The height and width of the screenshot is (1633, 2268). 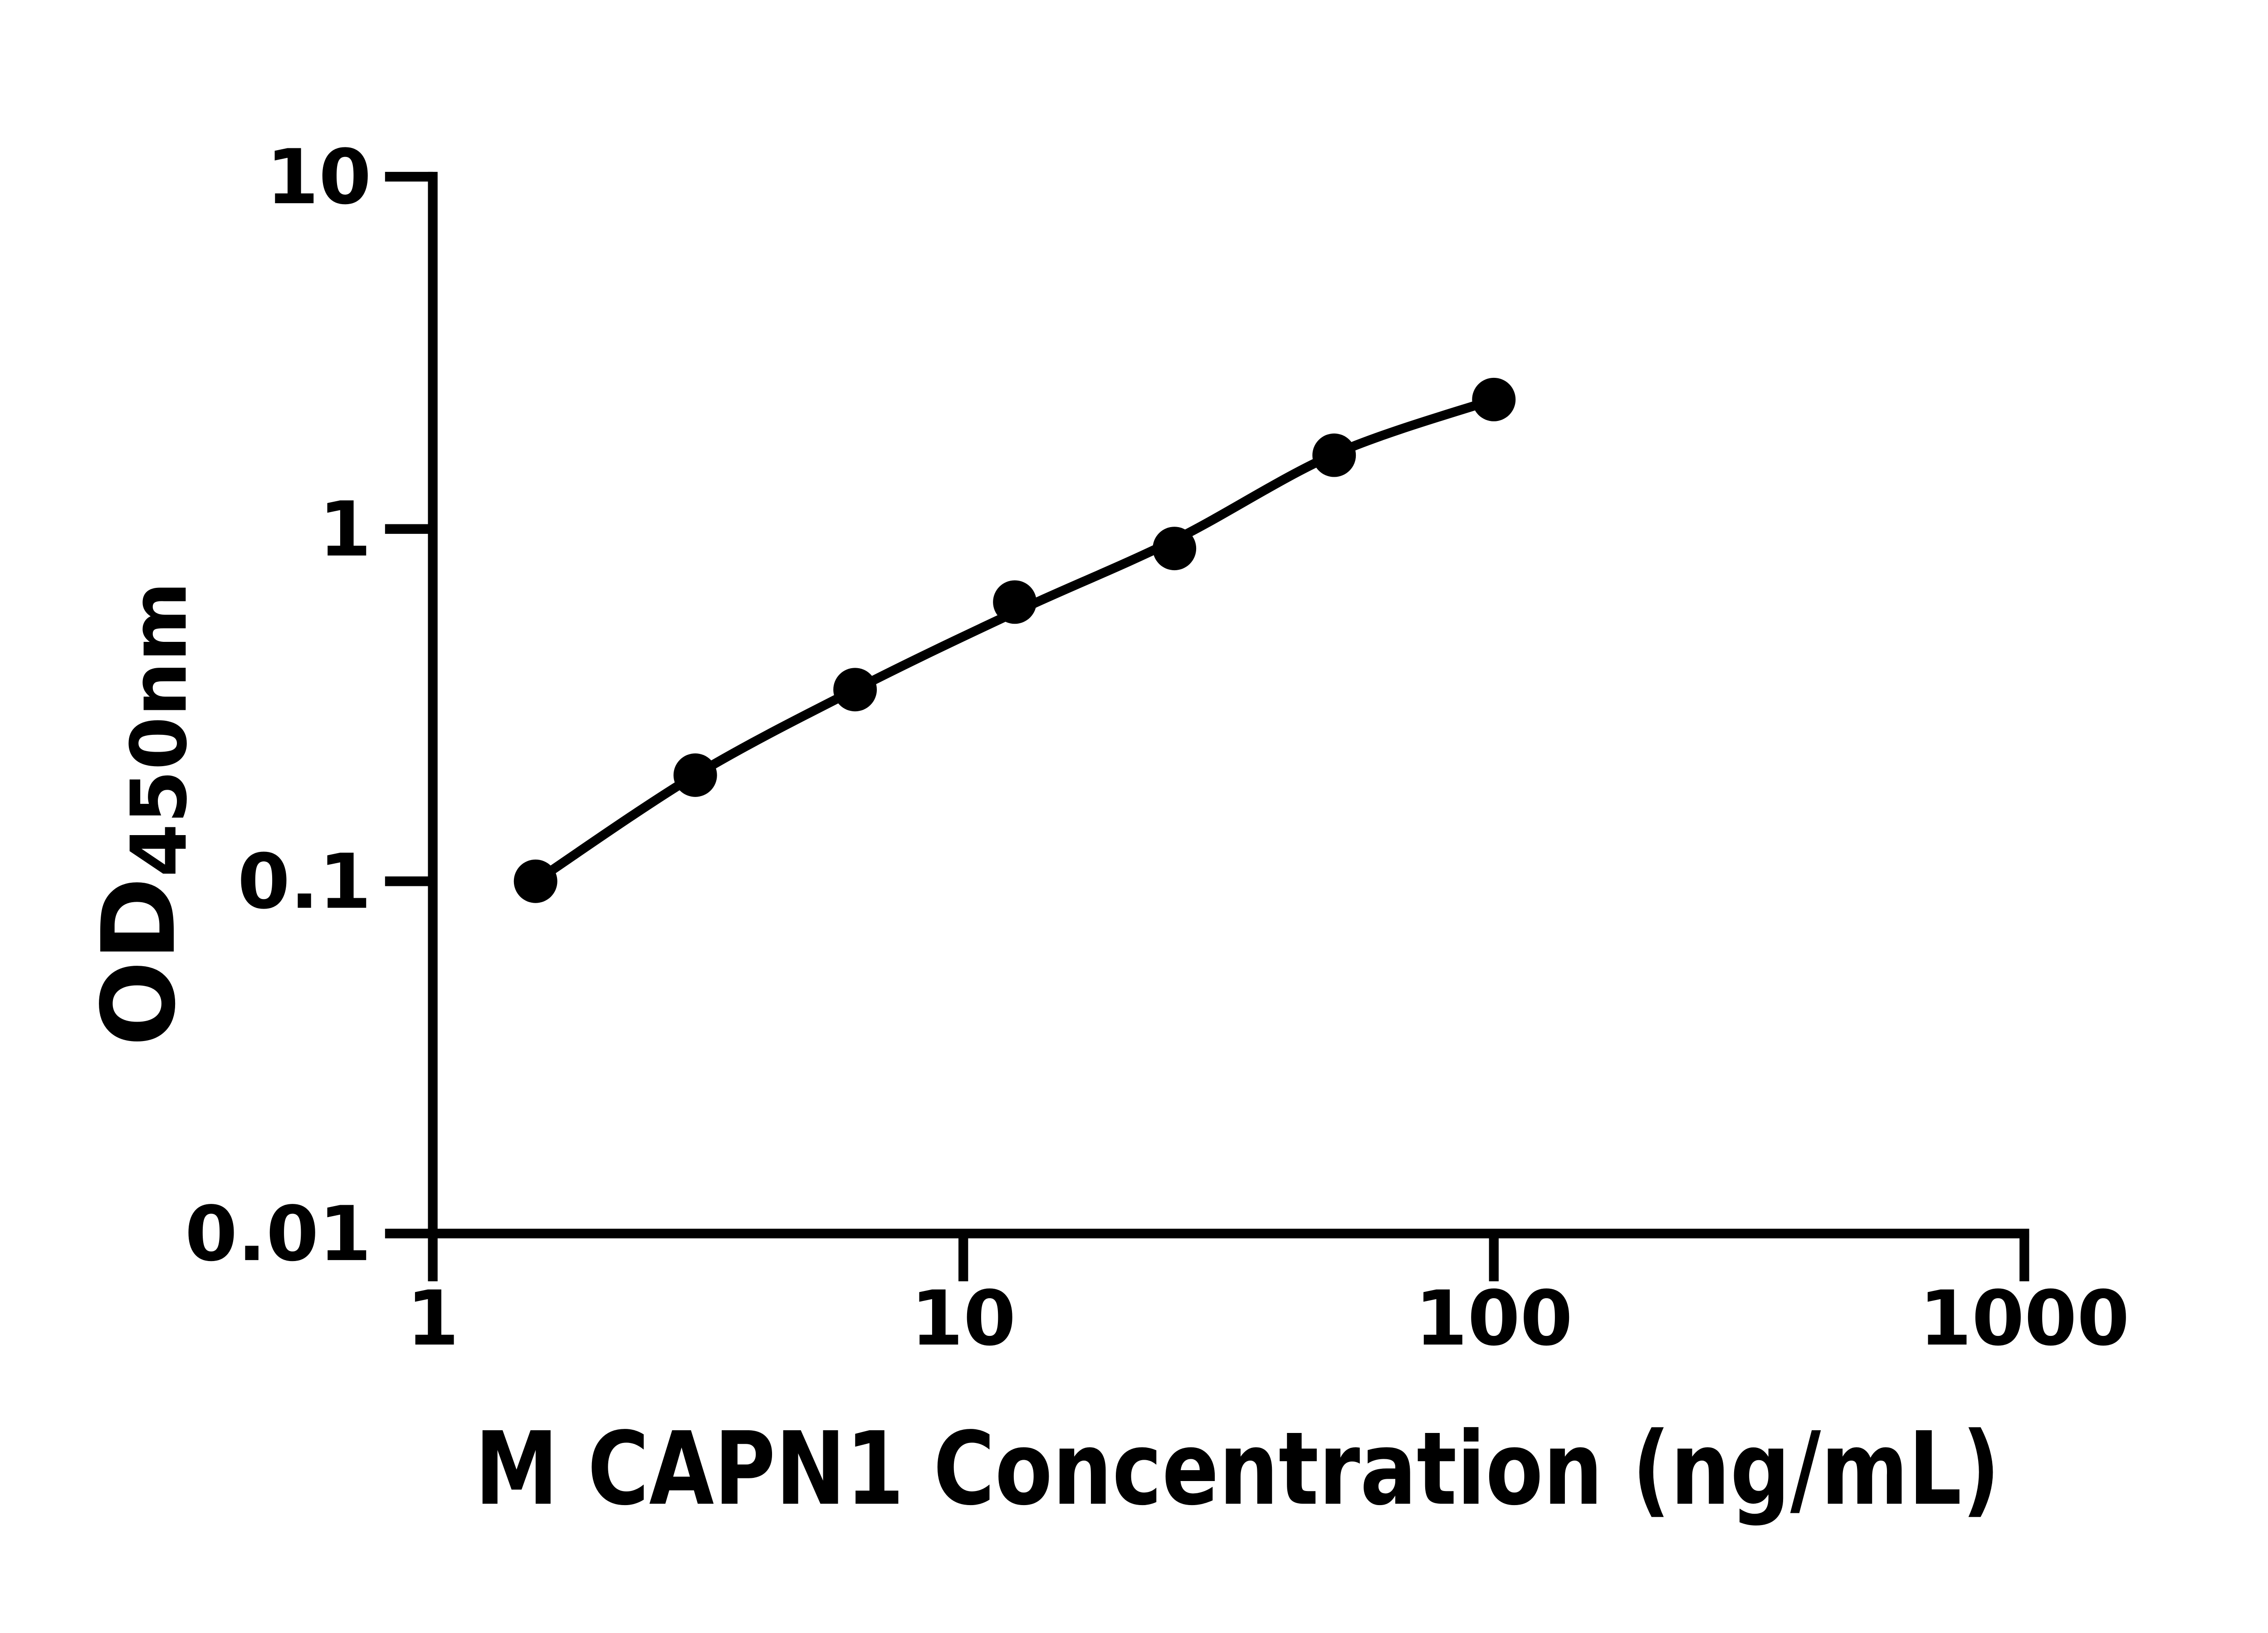 What do you see at coordinates (304, 882) in the screenshot?
I see `y-tick-label: 0.1` at bounding box center [304, 882].